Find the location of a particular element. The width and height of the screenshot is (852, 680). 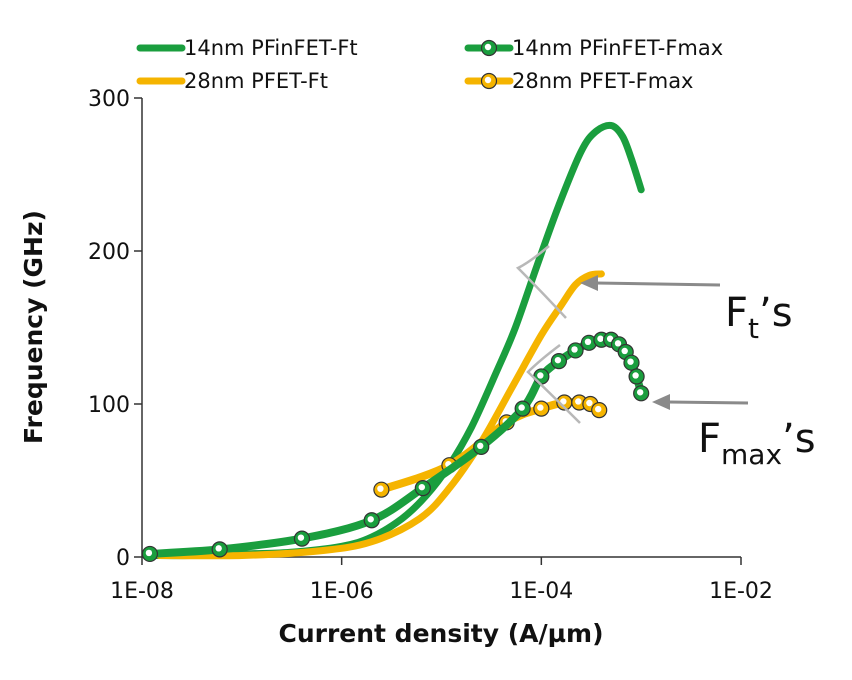

legend-item: 28nm PFET-Ft is located at coordinates (232, 81).